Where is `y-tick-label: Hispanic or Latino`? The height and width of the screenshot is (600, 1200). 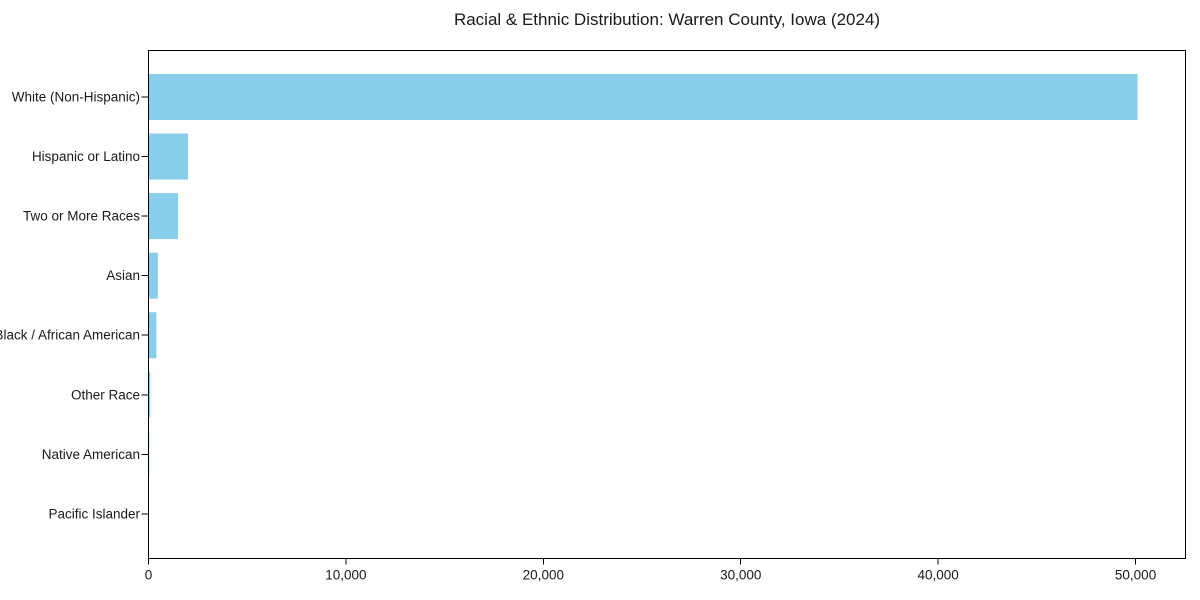 y-tick-label: Hispanic or Latino is located at coordinates (86, 156).